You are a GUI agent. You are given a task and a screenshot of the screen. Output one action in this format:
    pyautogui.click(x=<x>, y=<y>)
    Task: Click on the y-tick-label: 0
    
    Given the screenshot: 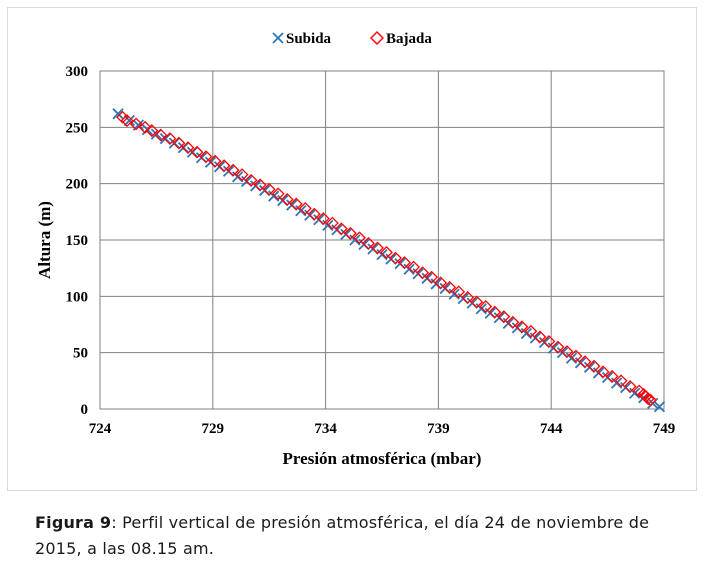 What is the action you would take?
    pyautogui.click(x=85, y=410)
    